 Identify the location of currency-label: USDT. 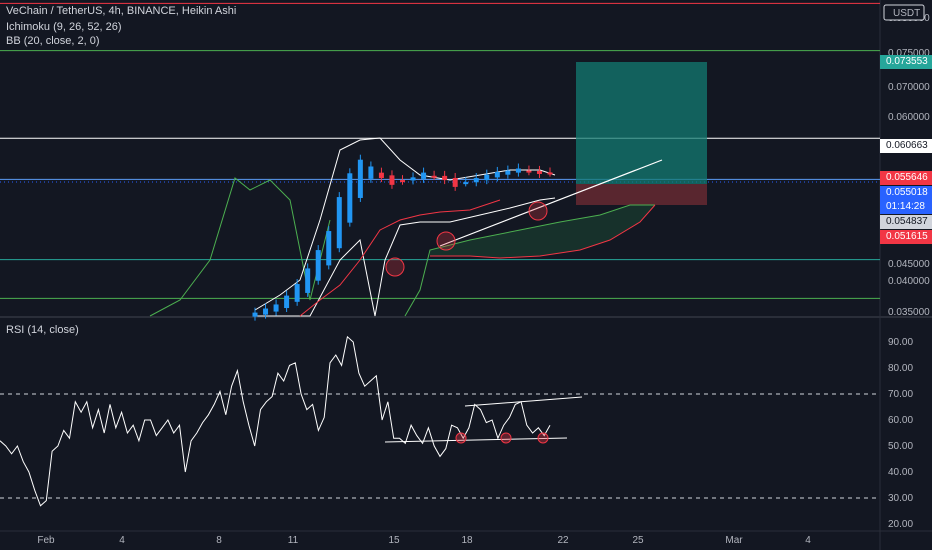
(906, 13).